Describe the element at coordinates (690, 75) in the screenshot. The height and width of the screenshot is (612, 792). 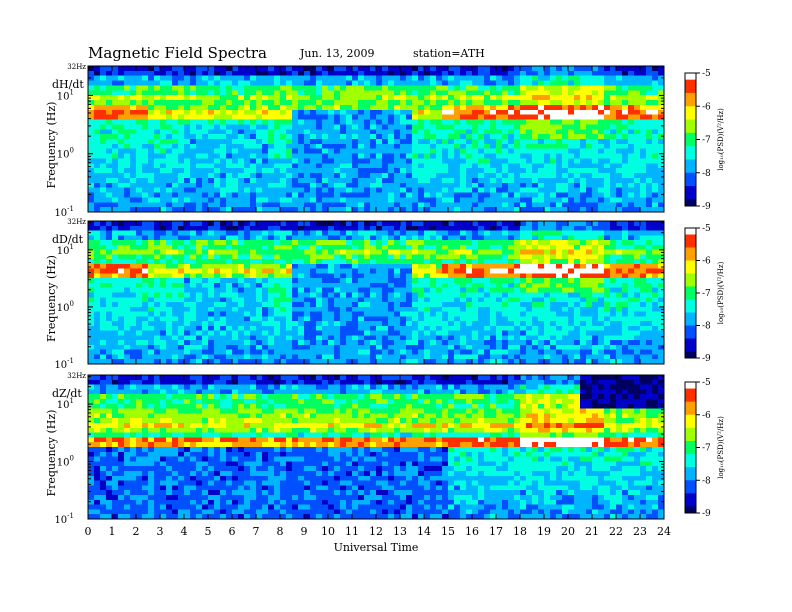
I see `colorbar-swatch` at that location.